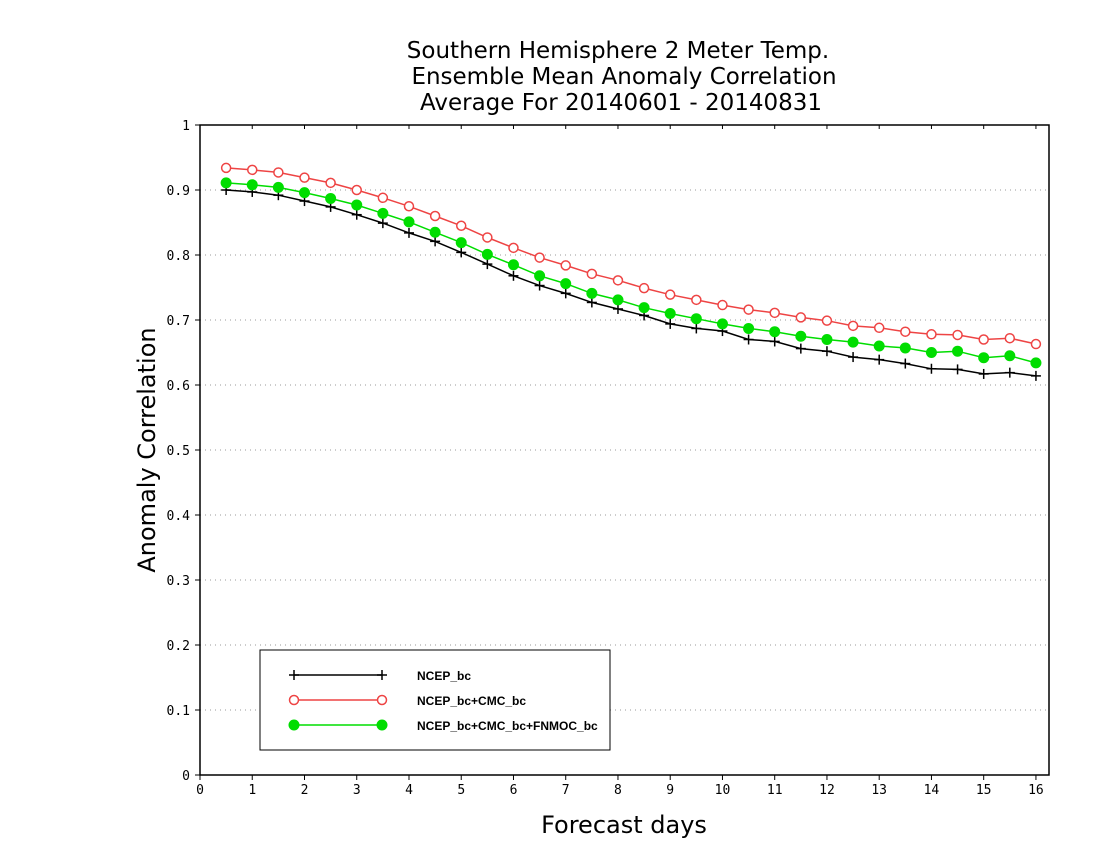 Image resolution: width=1100 pixels, height=850 pixels. I want to click on y-tick-label: 0.5, so click(178, 451).